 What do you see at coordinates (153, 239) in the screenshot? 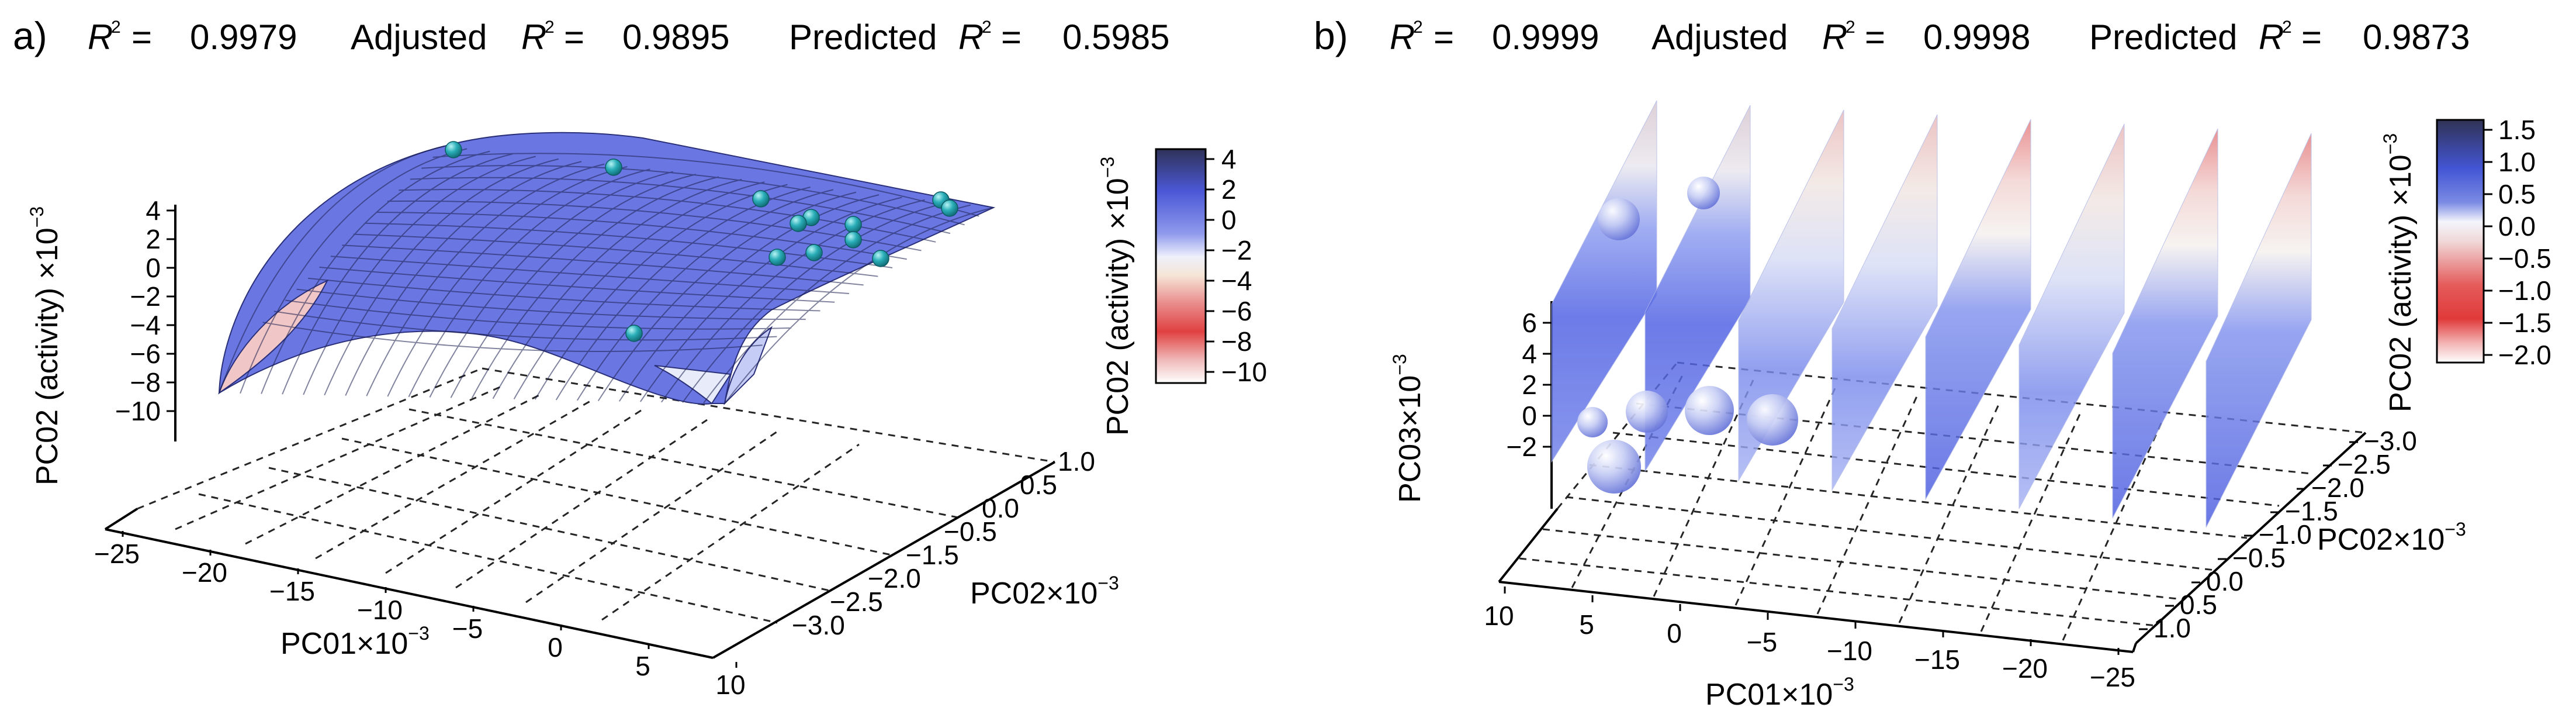
I see `a-z-tick-label: 2` at bounding box center [153, 239].